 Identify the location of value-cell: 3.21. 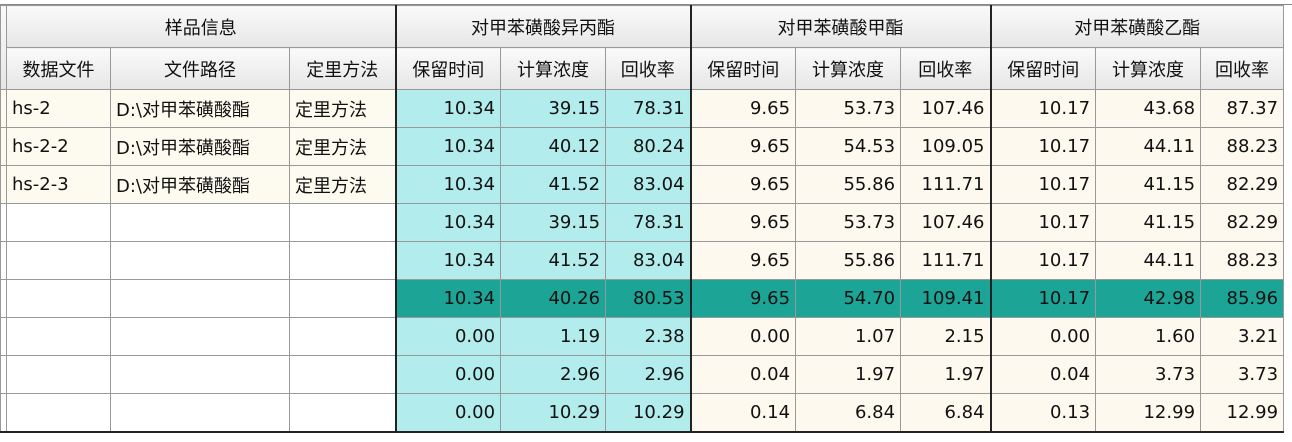
(1242, 336).